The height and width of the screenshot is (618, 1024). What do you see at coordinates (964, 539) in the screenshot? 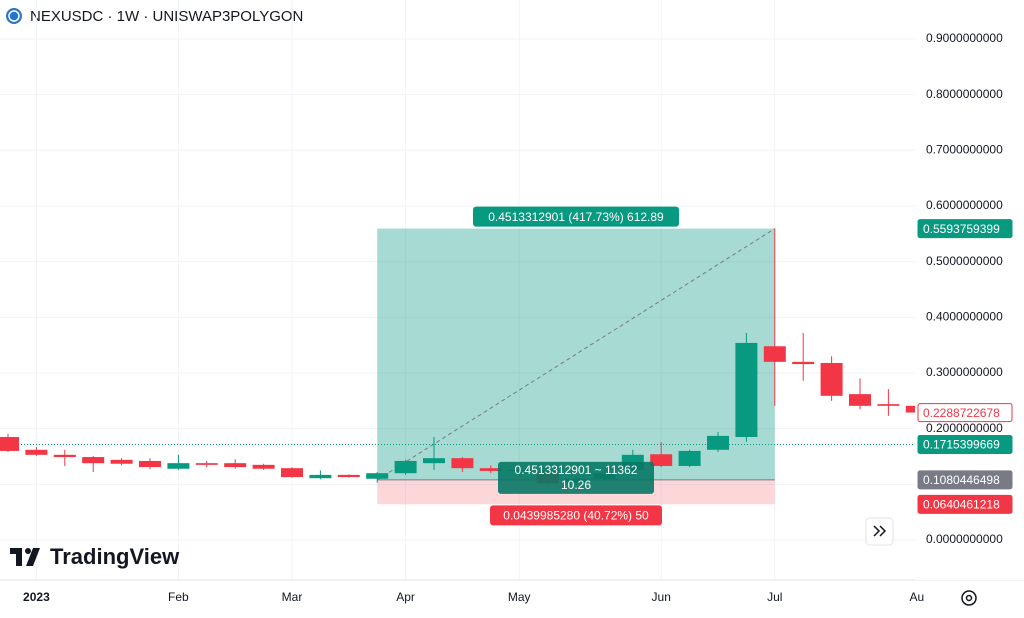
I see `y-tick-label: 0.0000000000` at bounding box center [964, 539].